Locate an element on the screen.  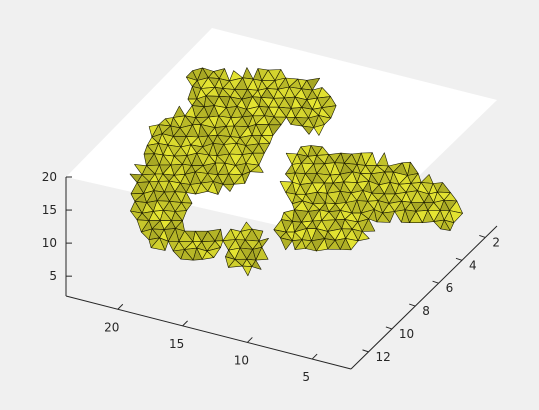
x-axis-ticks: 2 4 6 8 10 12 is located at coordinates (431, 299).